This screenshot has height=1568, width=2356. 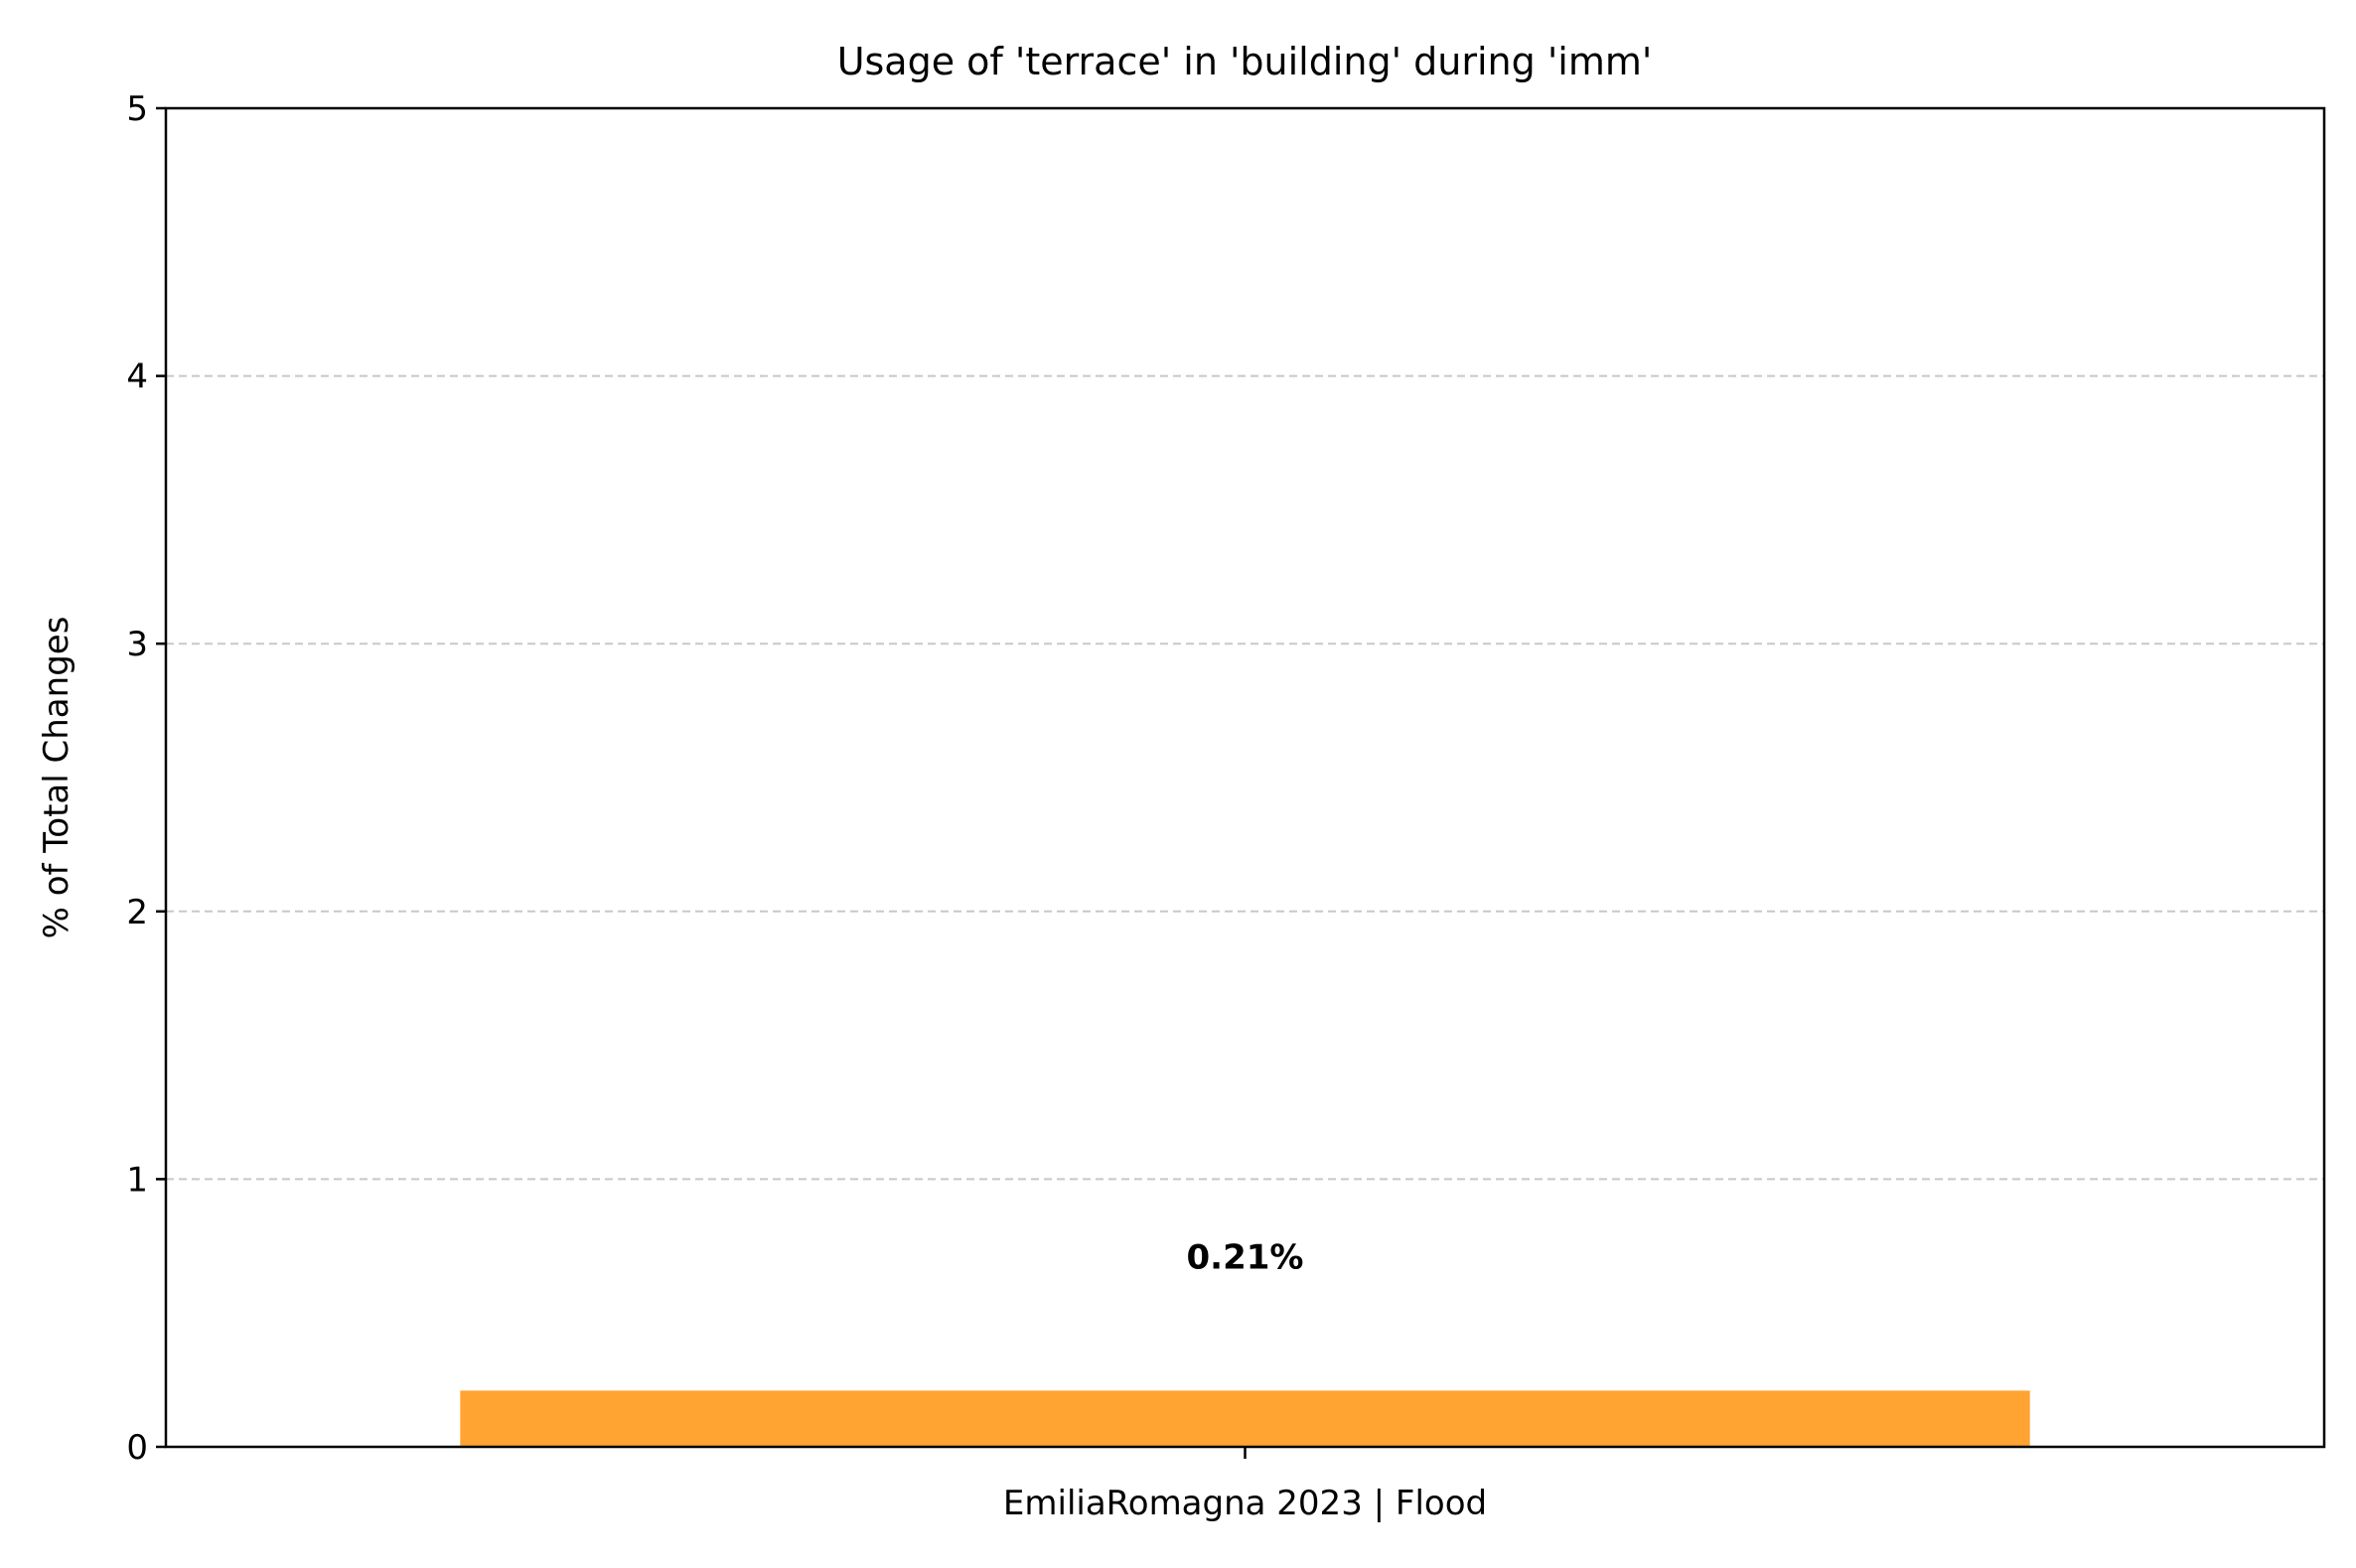 What do you see at coordinates (137, 1448) in the screenshot?
I see `y-tick-label: 0` at bounding box center [137, 1448].